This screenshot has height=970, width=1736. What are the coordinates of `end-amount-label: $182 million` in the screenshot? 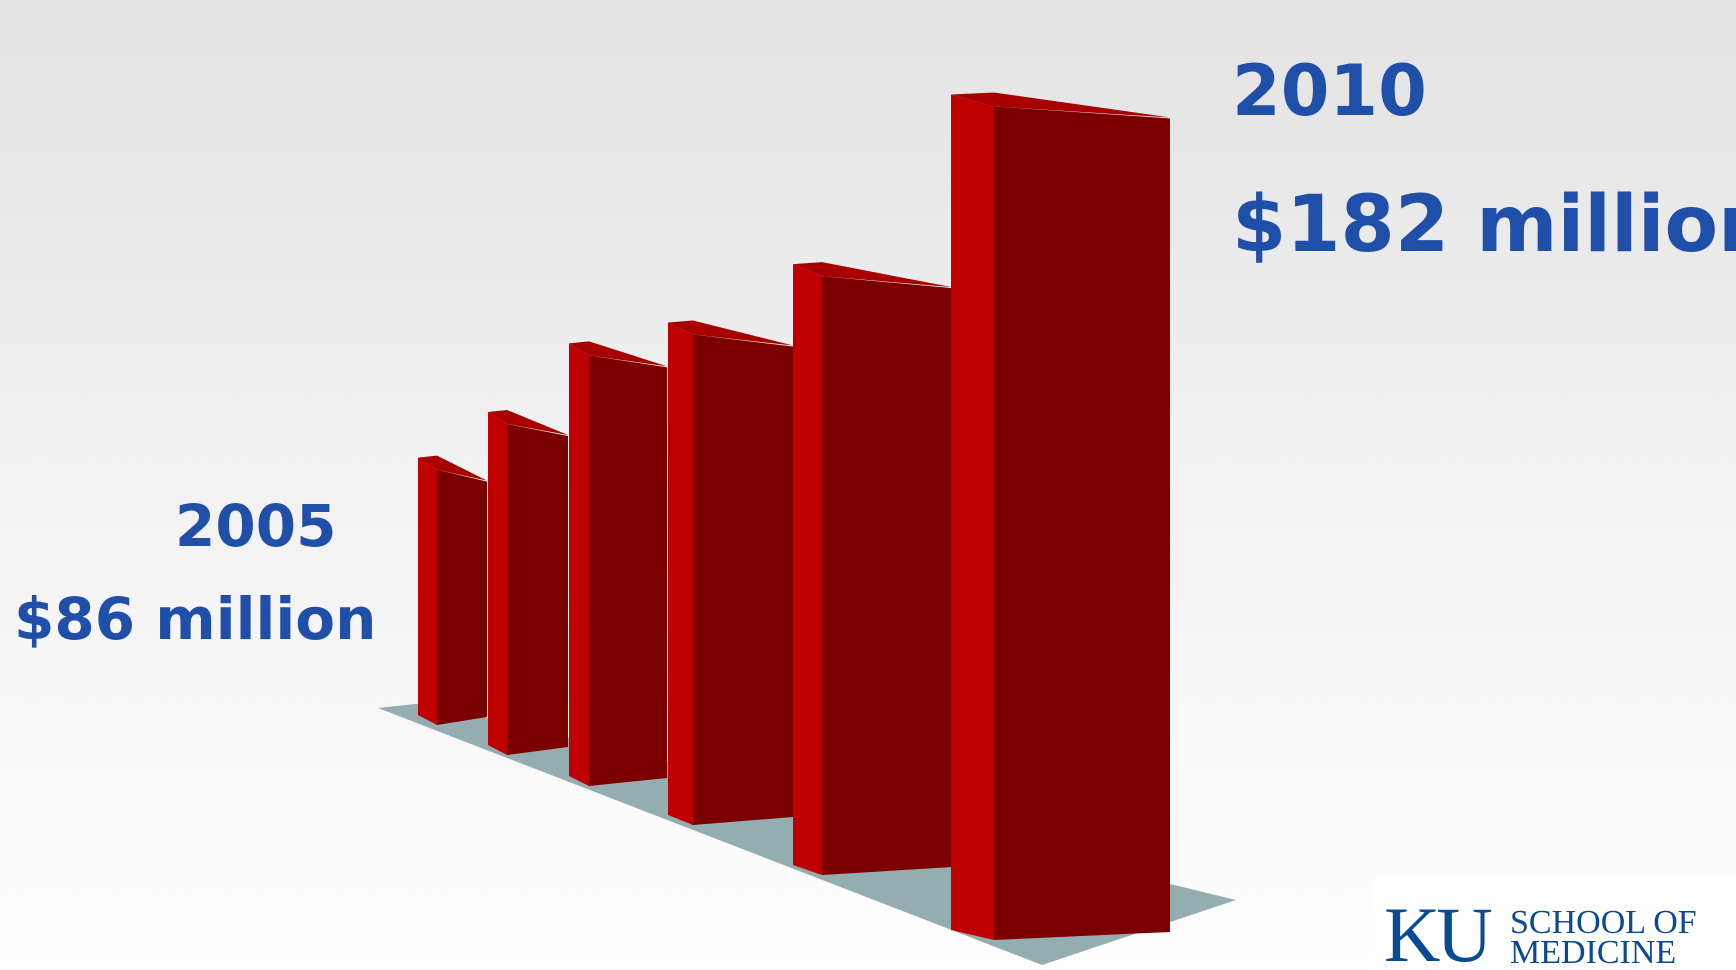 It's located at (1484, 225).